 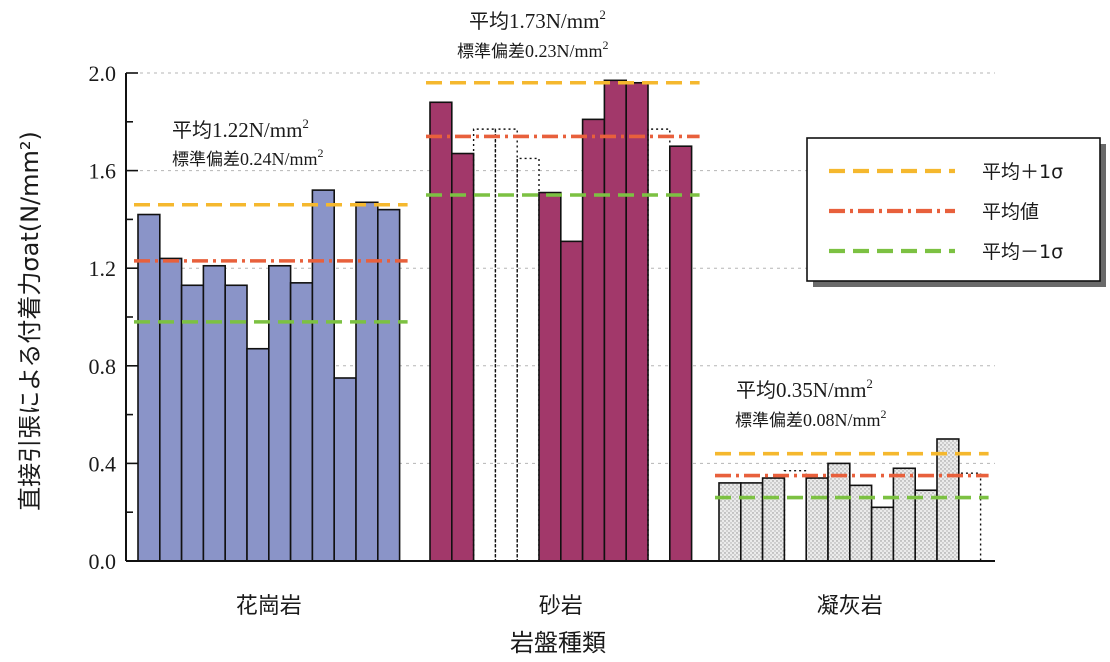 I want to click on mean-annotation: 平均1.73N/mm2, so click(x=537, y=20).